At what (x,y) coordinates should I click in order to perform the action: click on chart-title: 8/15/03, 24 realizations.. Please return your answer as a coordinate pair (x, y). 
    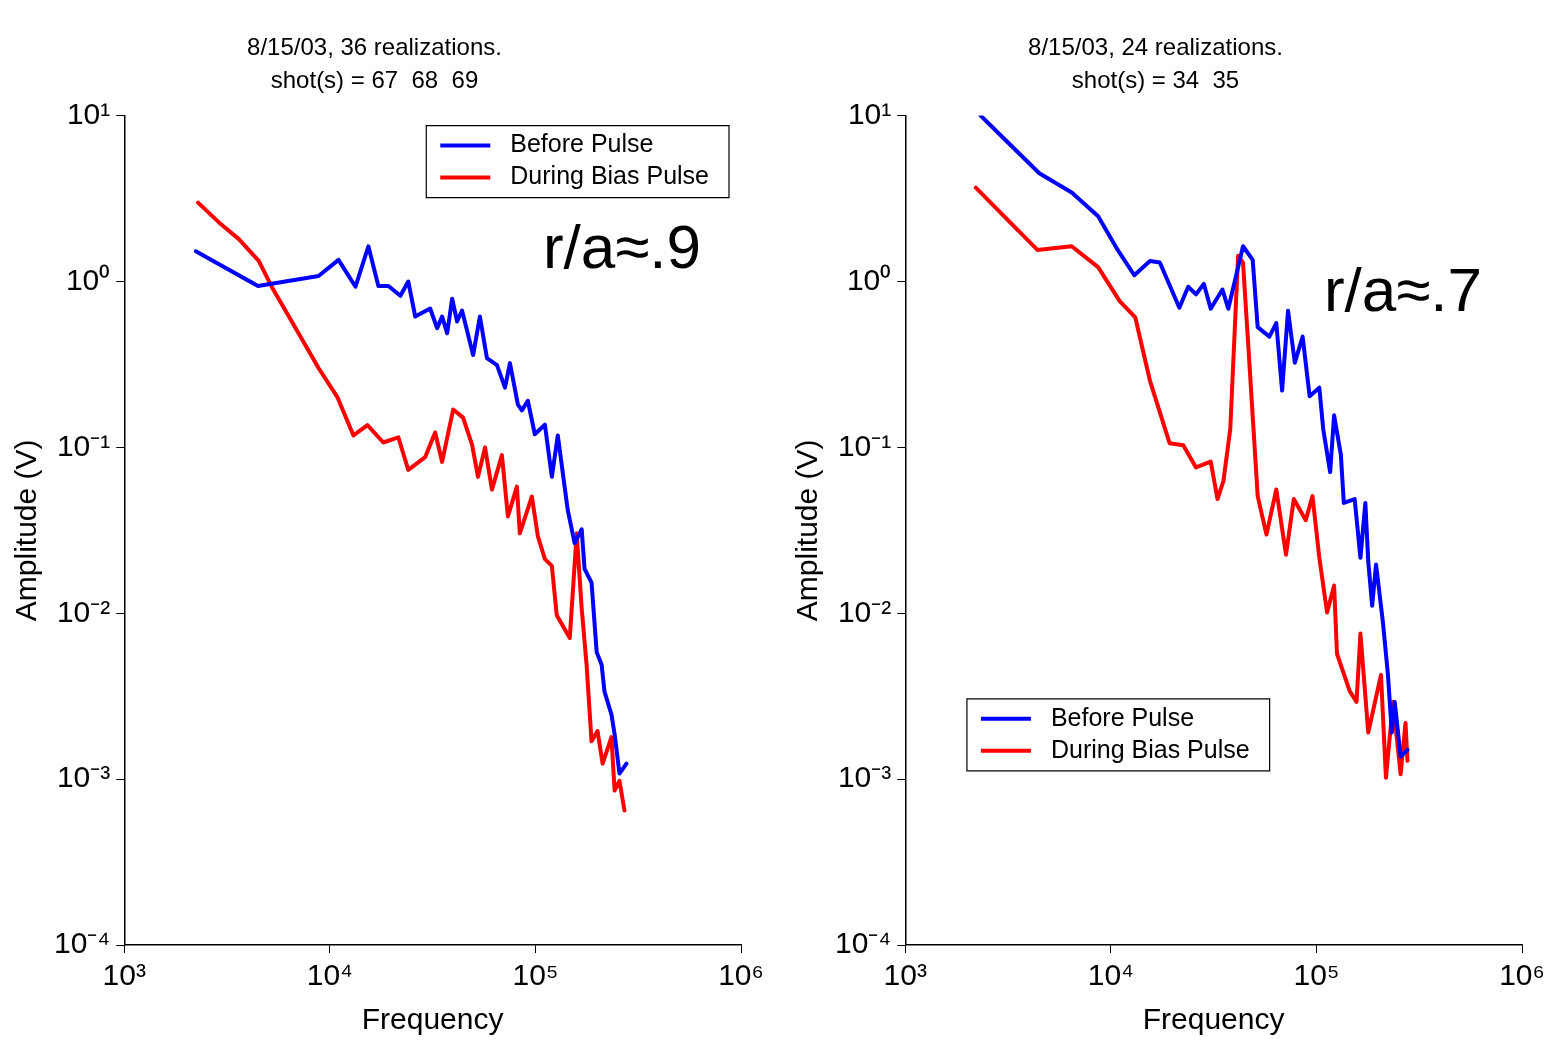
    Looking at the image, I should click on (1155, 47).